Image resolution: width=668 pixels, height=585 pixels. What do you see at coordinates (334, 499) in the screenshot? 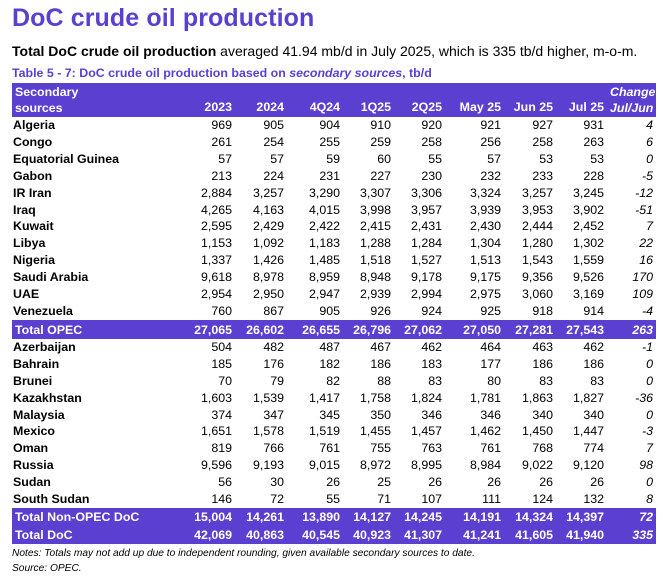
I see `nonopec-row: South Sudan 146 72 55 71 107 111 124 132 8` at bounding box center [334, 499].